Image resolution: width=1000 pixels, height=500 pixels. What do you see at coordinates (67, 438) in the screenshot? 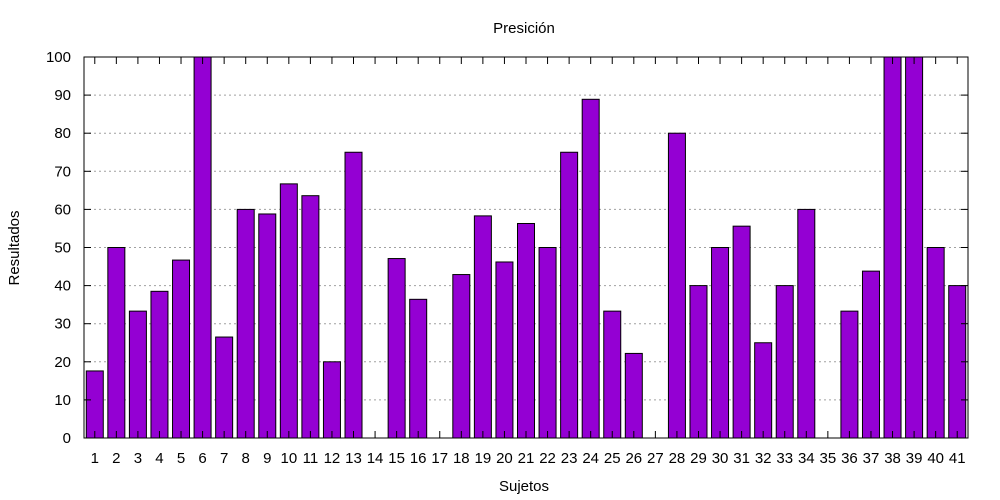
I see `y-tick-label: 0` at bounding box center [67, 438].